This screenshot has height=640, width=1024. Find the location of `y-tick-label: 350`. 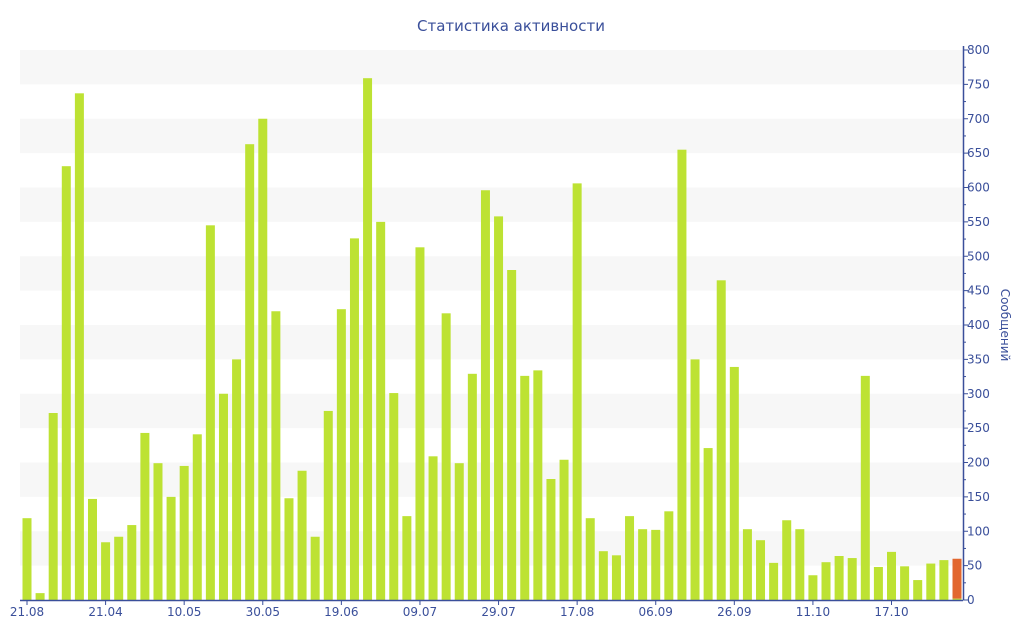

y-tick-label: 350 is located at coordinates (978, 359).